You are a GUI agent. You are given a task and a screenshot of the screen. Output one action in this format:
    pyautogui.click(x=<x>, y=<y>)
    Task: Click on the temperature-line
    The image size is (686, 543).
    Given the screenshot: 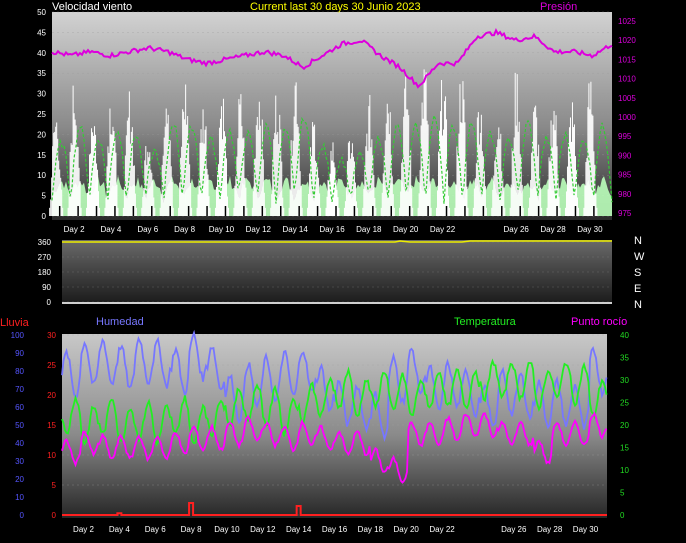 What is the action you would take?
    pyautogui.click(x=334, y=402)
    